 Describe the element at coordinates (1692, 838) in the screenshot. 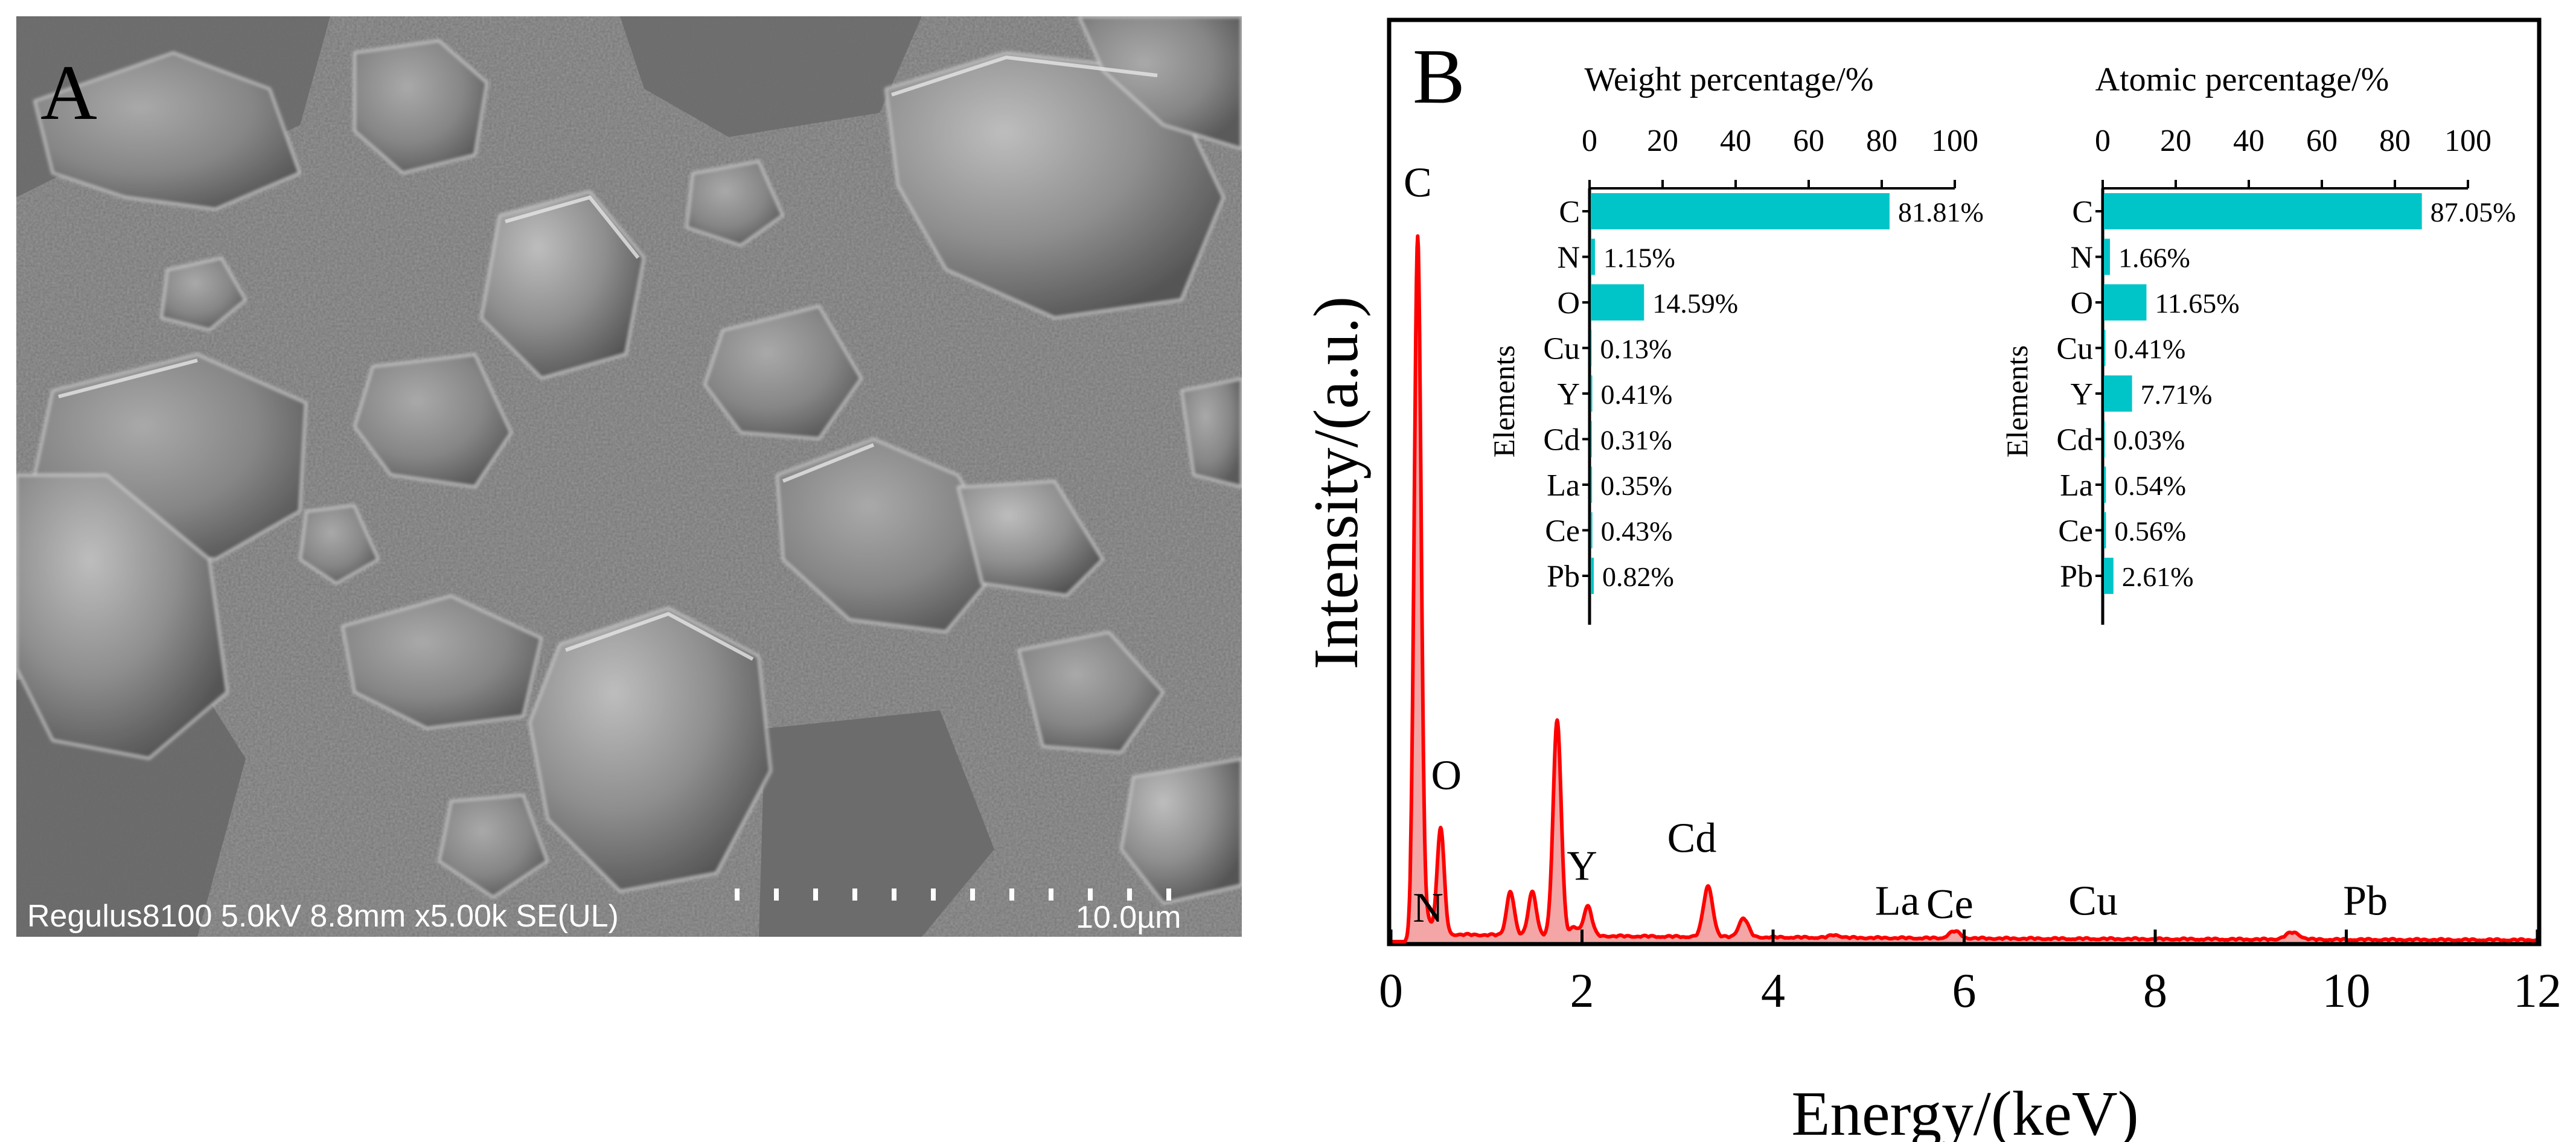

I see `peak-label-cd: Cd` at that location.